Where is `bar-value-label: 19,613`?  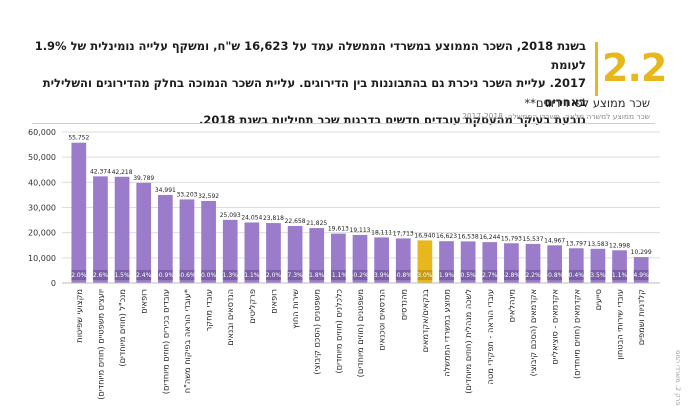 bar-value-label: 19,613 is located at coordinates (338, 229).